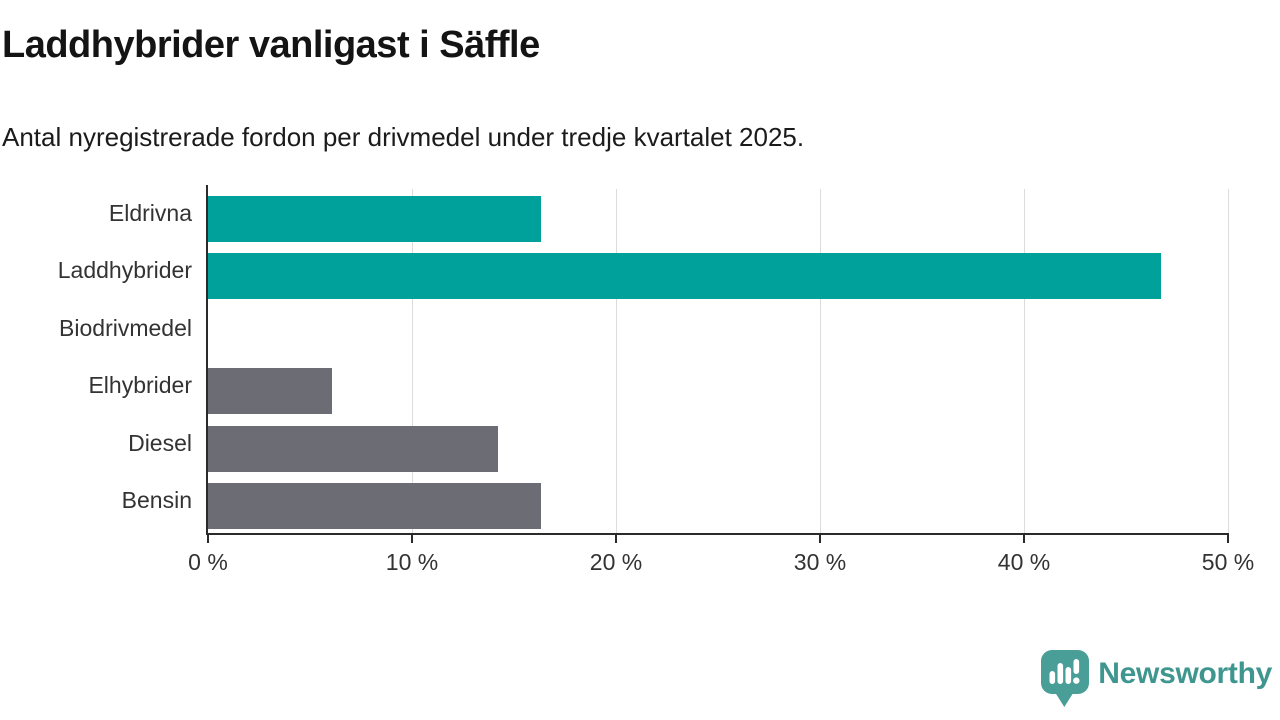 The height and width of the screenshot is (720, 1280). I want to click on x-axis-tick-label-0: 0 %, so click(208, 562).